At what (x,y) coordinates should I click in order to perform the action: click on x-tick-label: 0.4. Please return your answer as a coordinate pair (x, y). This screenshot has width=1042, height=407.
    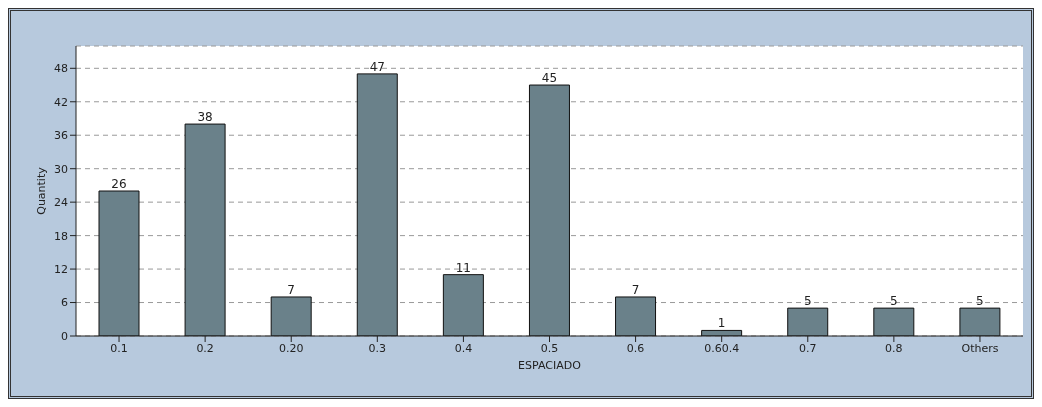
    Looking at the image, I should click on (463, 348).